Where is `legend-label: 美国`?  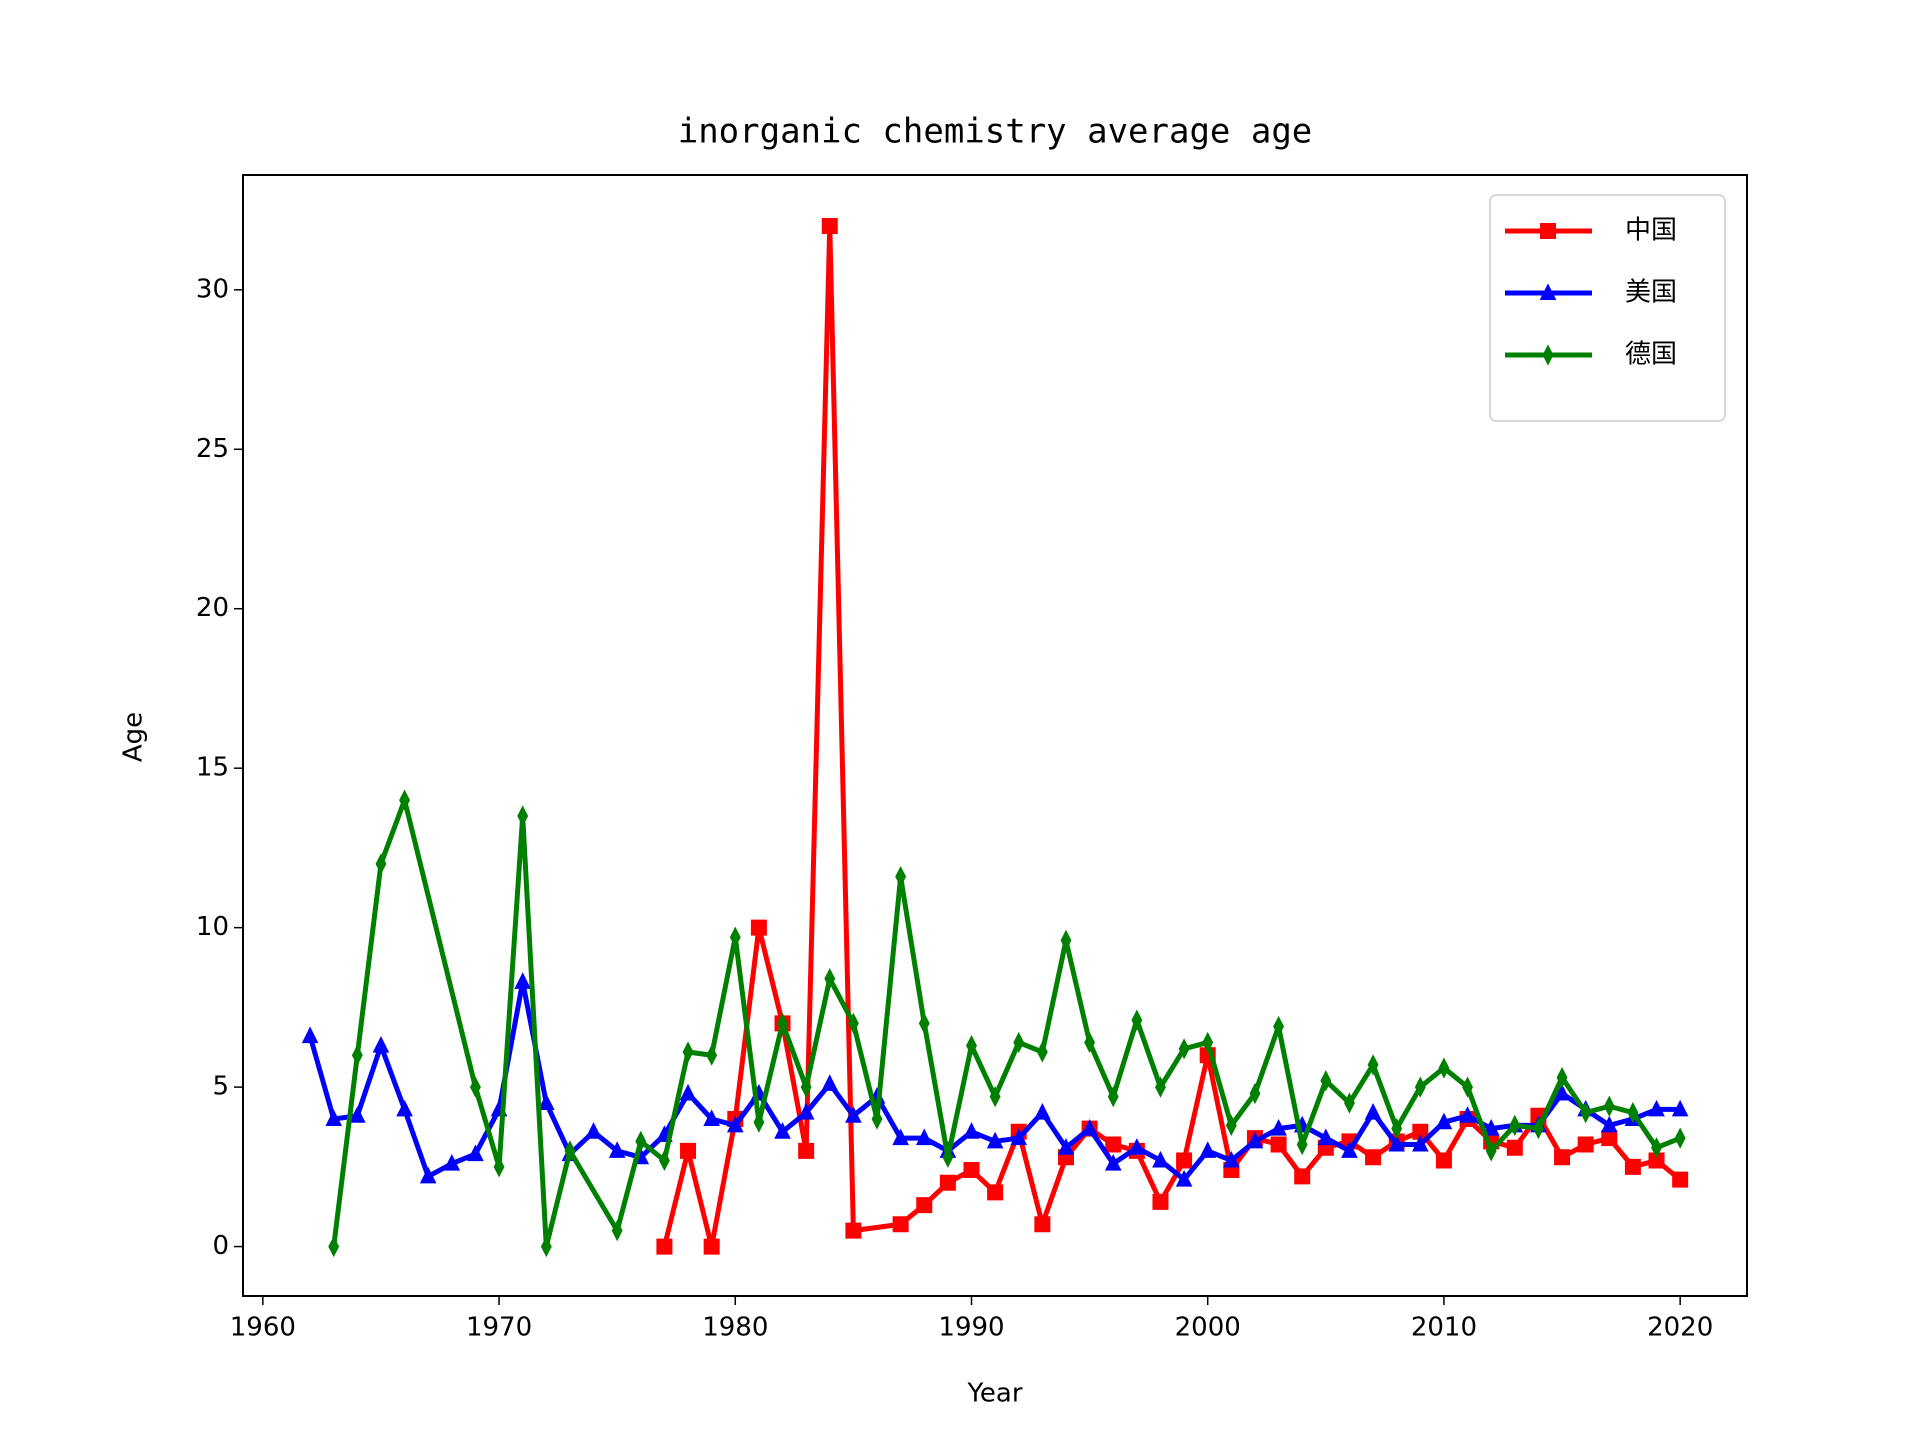 legend-label: 美国 is located at coordinates (1651, 293).